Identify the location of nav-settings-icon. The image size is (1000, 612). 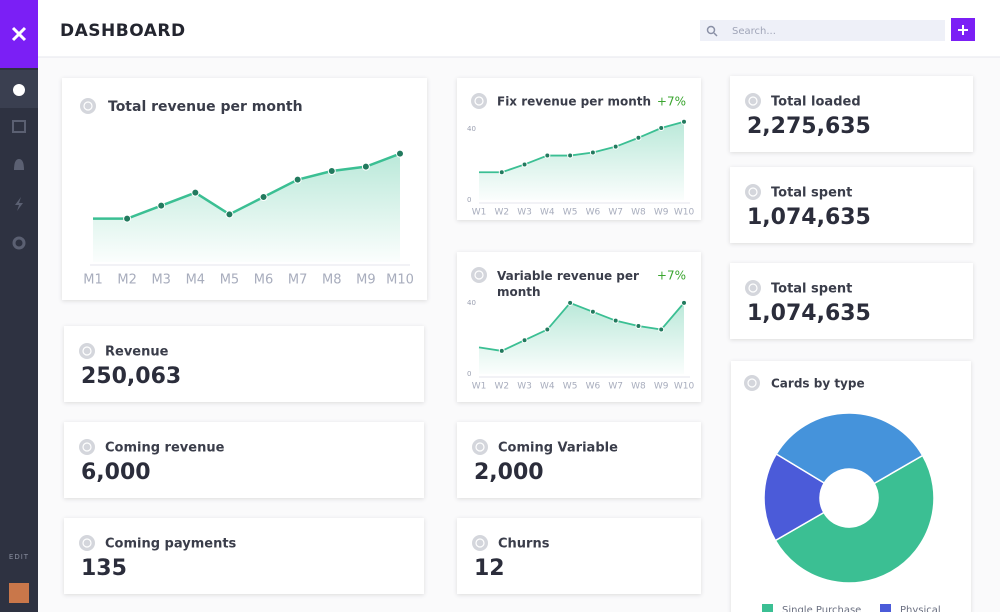
(19, 243).